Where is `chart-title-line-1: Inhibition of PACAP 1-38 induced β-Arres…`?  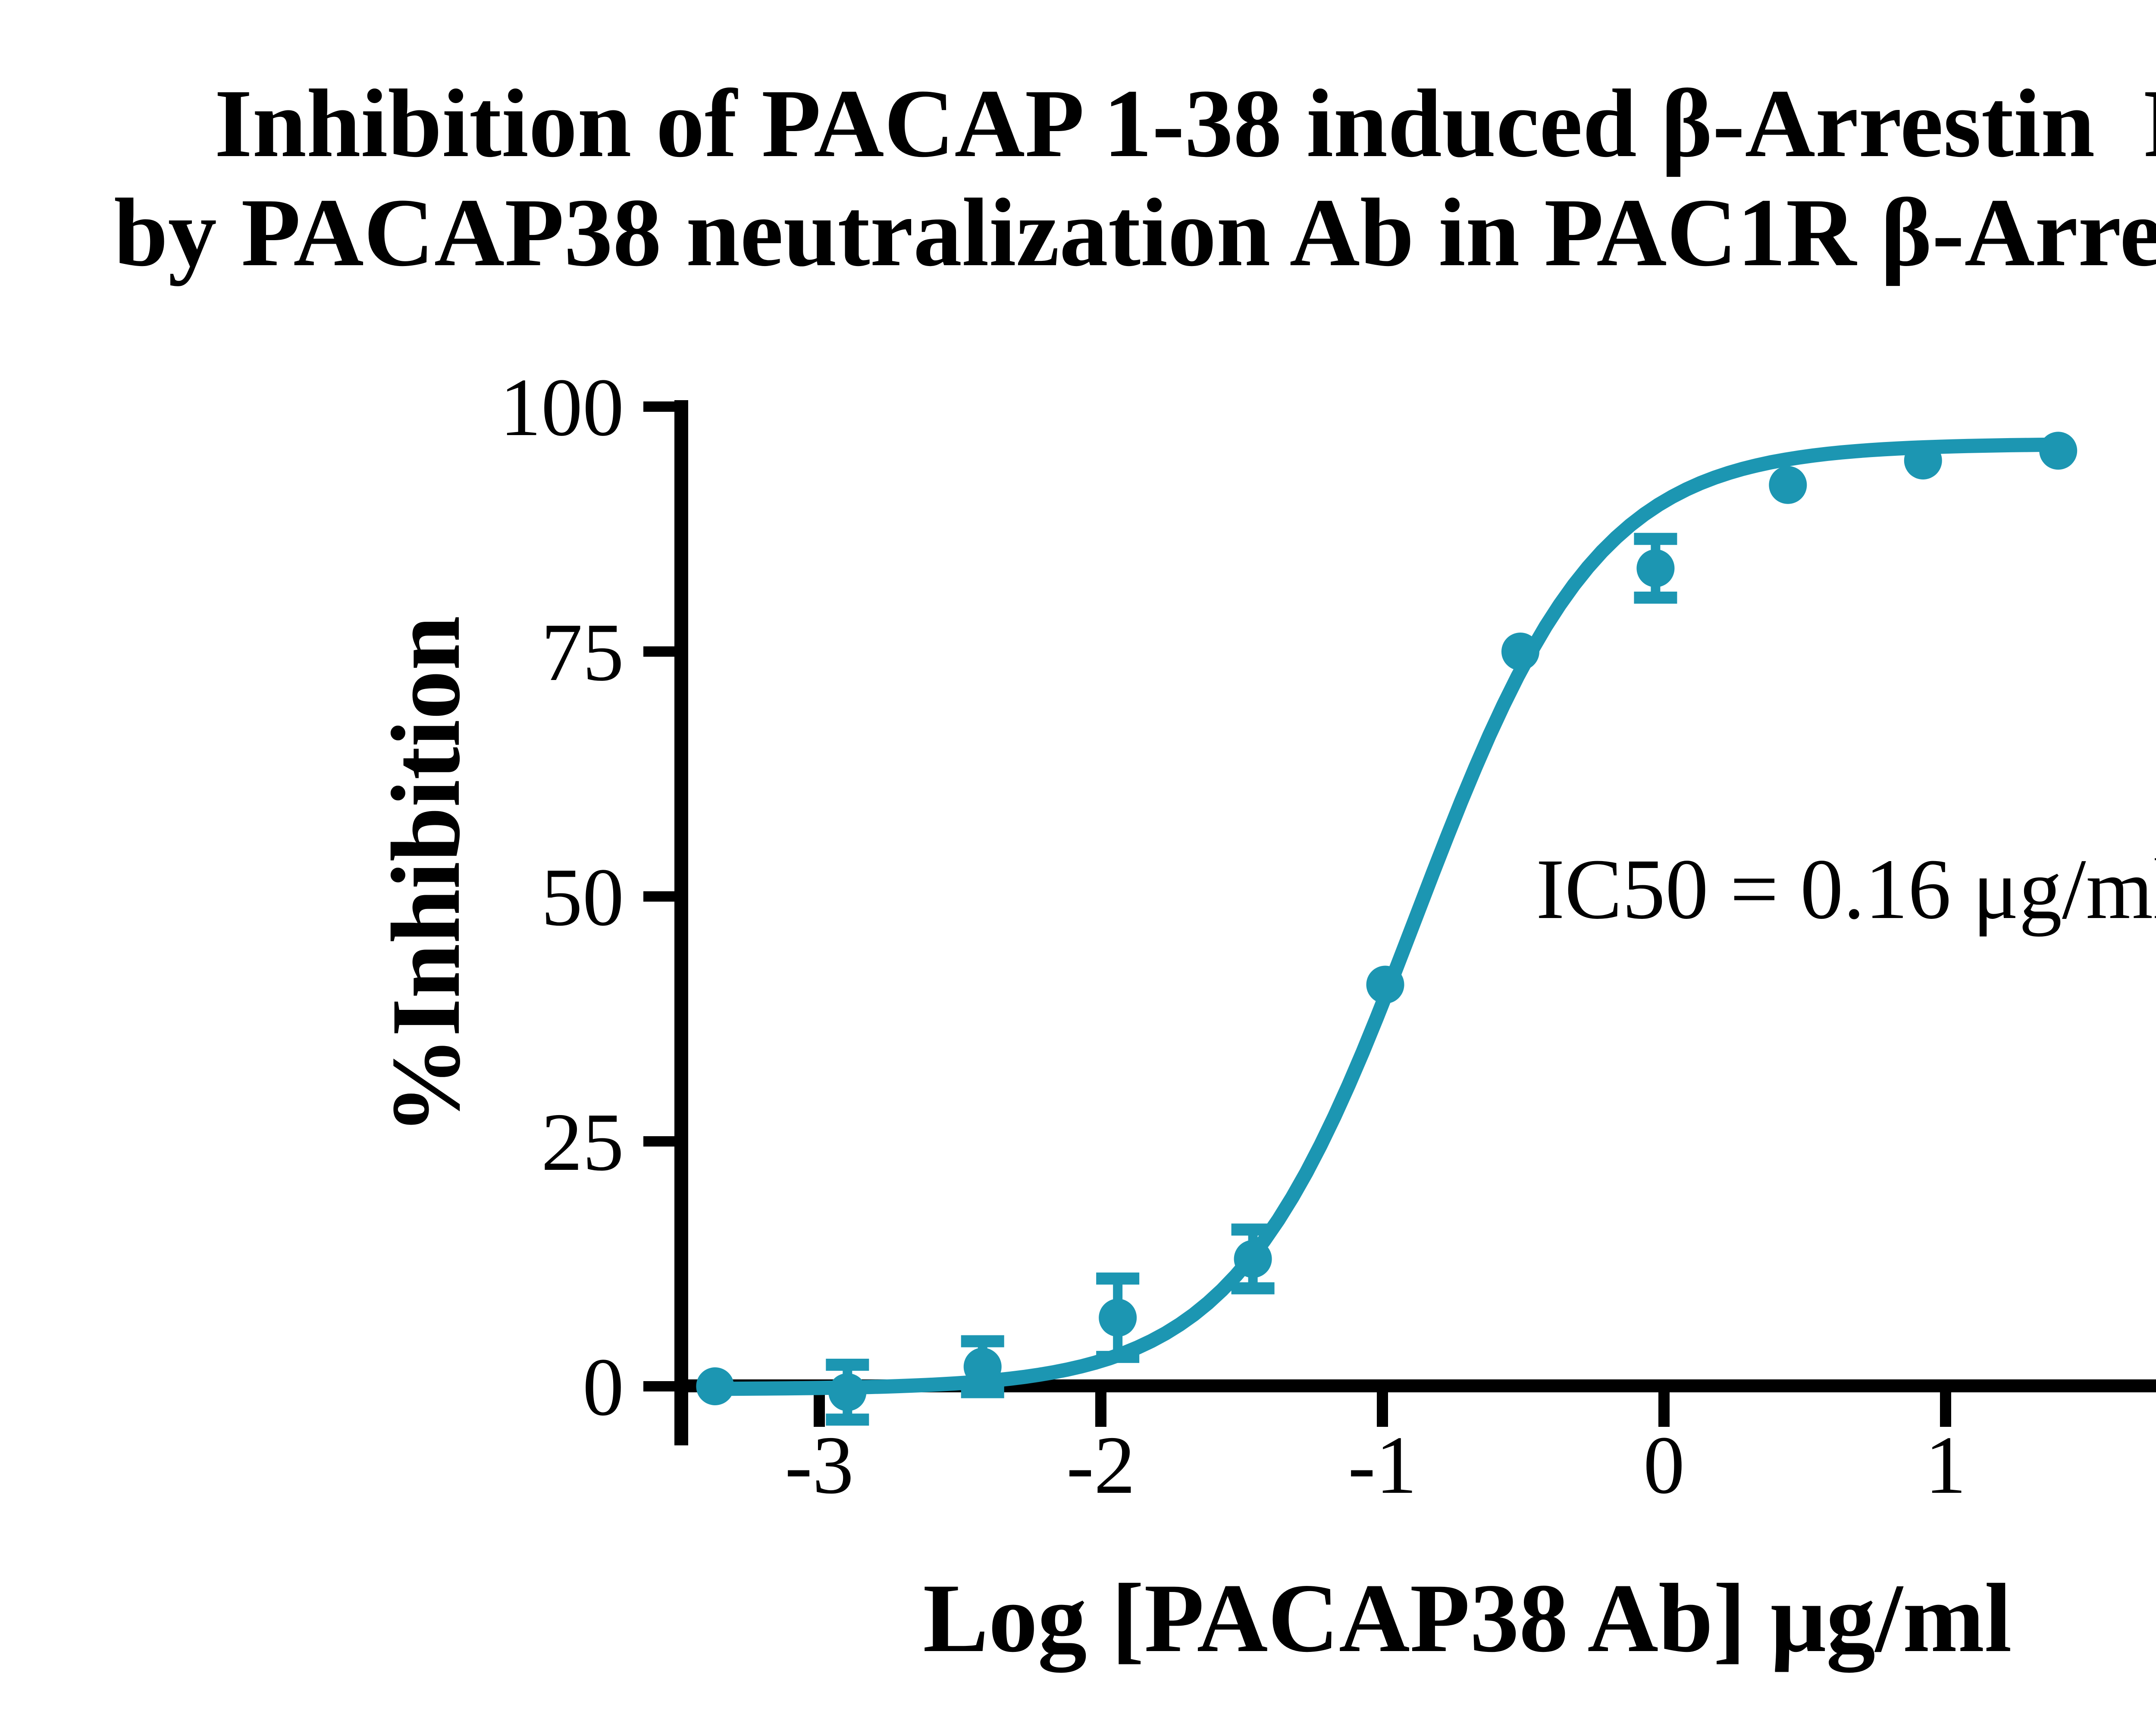
chart-title-line-1: Inhibition of PACAP 1-38 induced β-Arres… is located at coordinates (1185, 123).